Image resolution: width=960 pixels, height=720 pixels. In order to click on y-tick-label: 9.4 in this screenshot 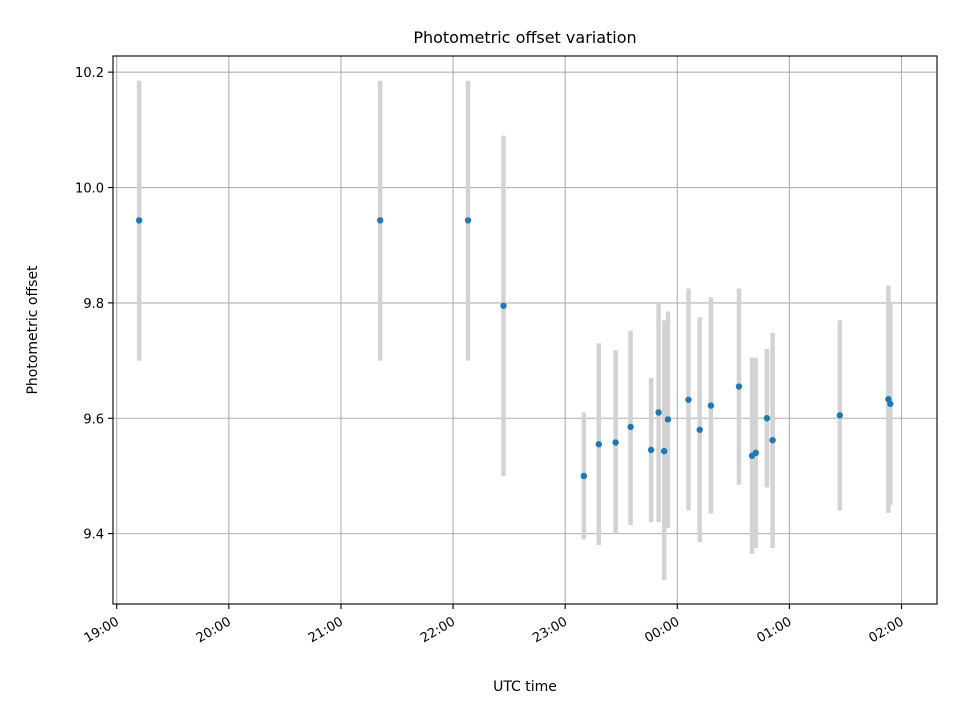, I will do `click(93, 535)`.